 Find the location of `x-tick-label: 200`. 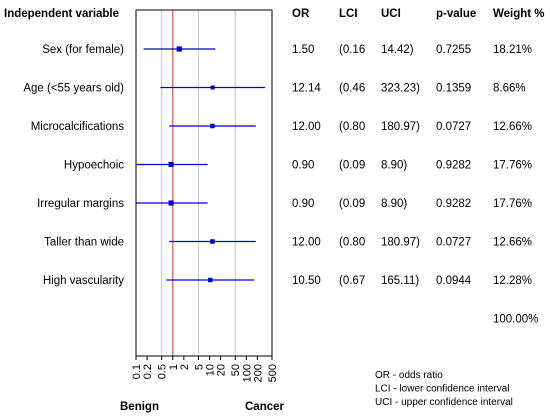

x-tick-label: 200 is located at coordinates (258, 373).